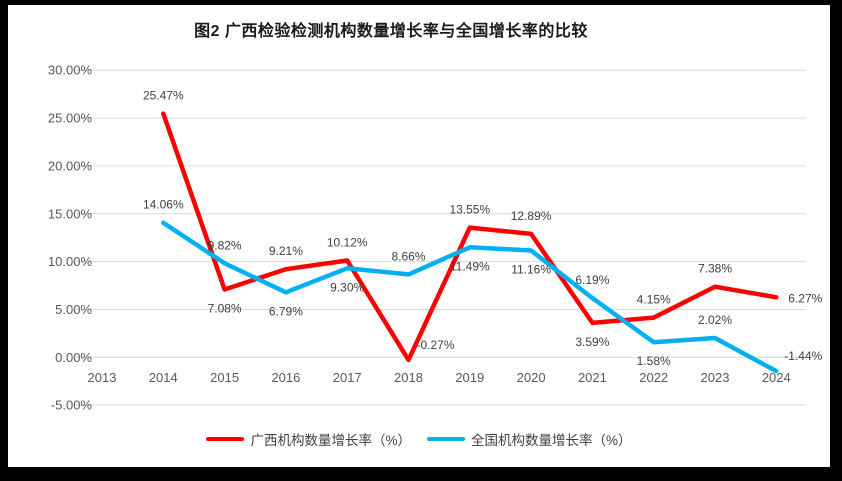 The height and width of the screenshot is (481, 842). Describe the element at coordinates (469, 377) in the screenshot. I see `x-axis-year-label: 2019` at that location.